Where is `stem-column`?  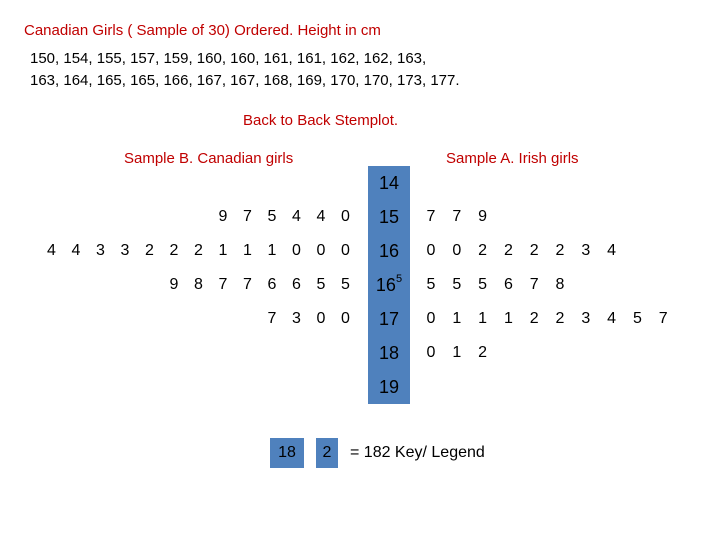
stem-column is located at coordinates (389, 285).